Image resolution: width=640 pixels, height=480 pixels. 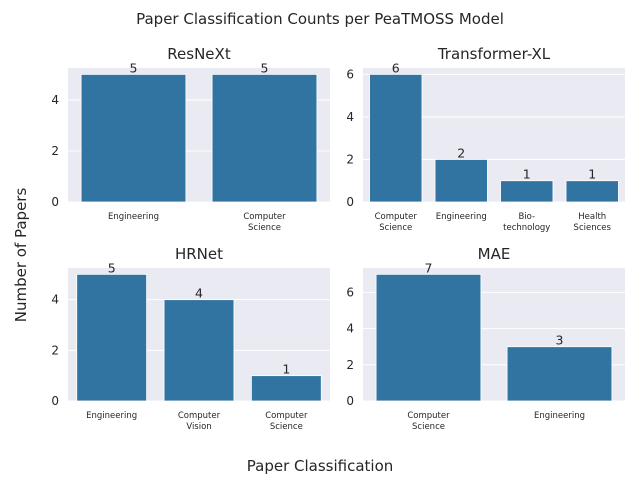 I want to click on subplot-title: ResNeXt, so click(x=199, y=54).